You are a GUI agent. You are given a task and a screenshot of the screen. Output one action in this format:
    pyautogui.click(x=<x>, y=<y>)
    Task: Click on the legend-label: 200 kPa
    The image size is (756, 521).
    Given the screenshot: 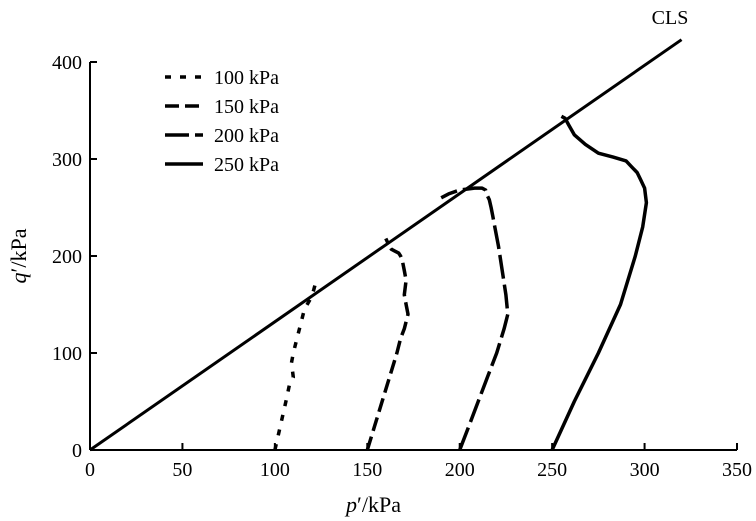 What is the action you would take?
    pyautogui.click(x=246, y=136)
    